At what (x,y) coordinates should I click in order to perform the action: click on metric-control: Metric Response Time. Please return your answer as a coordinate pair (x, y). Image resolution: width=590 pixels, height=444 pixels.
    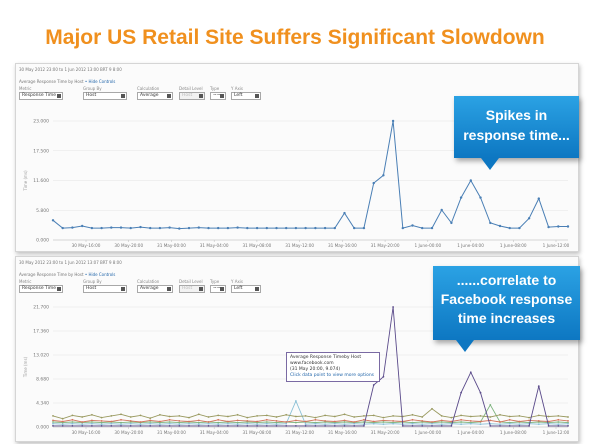
    Looking at the image, I should click on (41, 93).